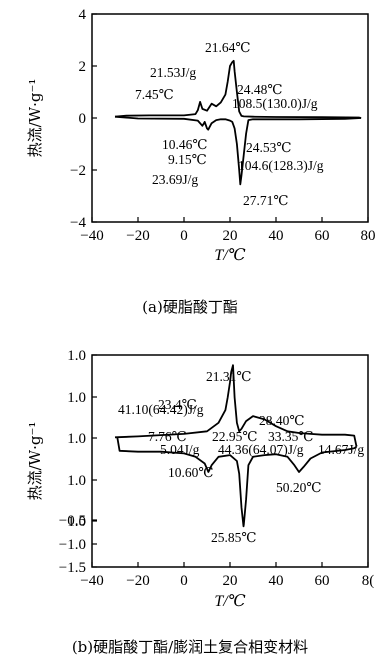 This screenshot has height=663, width=380. I want to click on annotation-label: 28.40℃, so click(281, 420).